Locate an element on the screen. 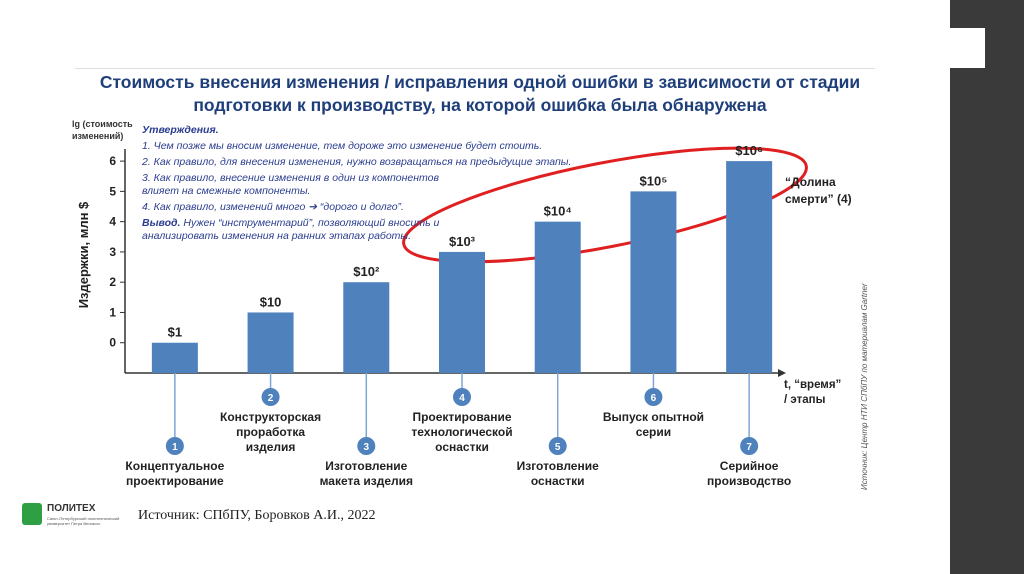  logo-mark is located at coordinates (32, 514).